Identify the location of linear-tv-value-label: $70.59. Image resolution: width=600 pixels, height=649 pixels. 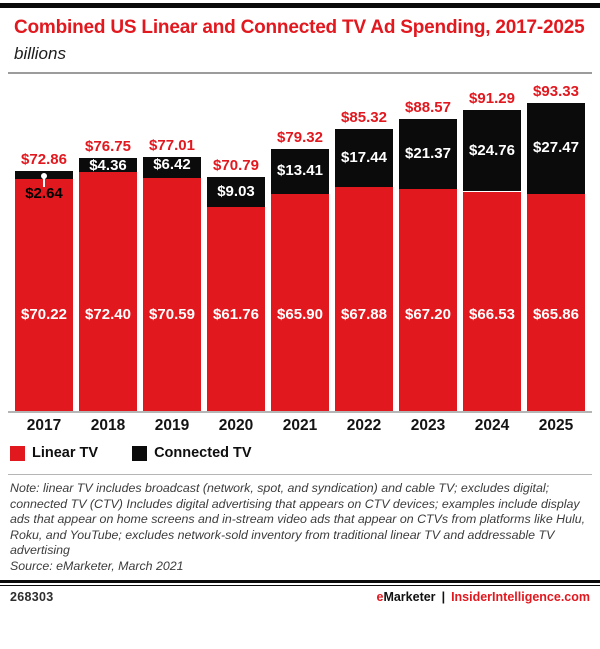
(172, 314).